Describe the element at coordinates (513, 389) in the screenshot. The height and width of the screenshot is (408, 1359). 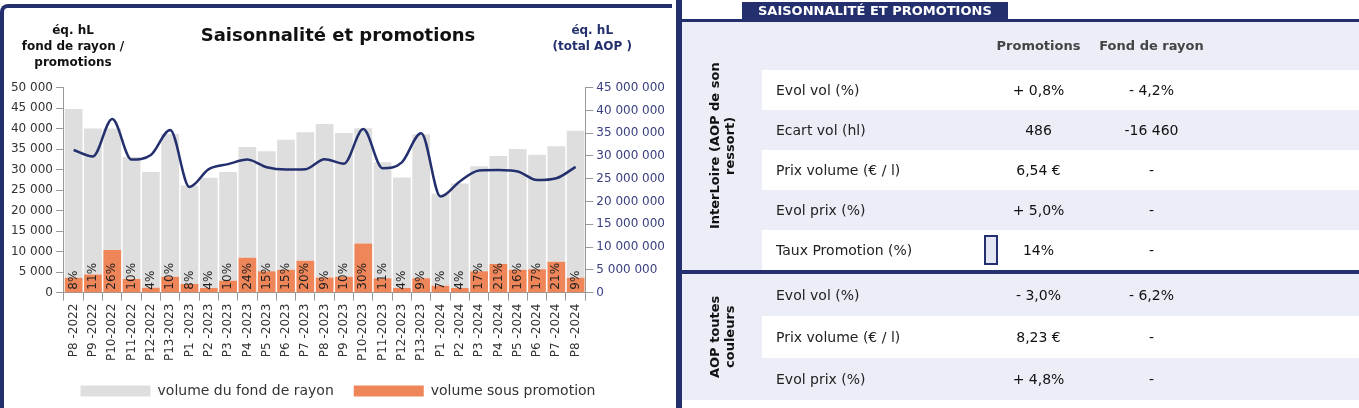
I see `legend-label: volume sous promotion` at that location.